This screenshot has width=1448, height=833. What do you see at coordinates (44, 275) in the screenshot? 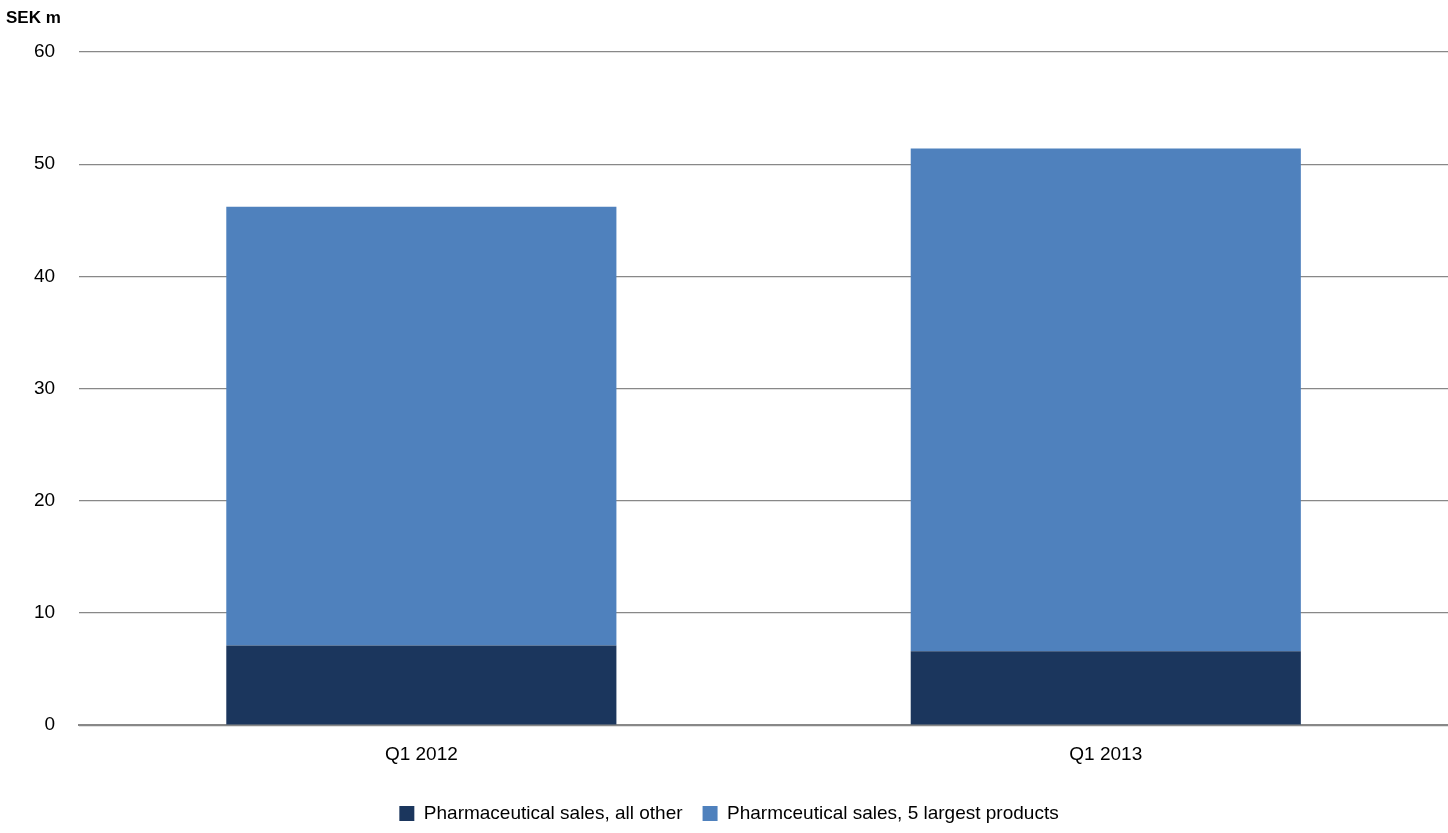
I see `y-tick-label: 40` at bounding box center [44, 275].